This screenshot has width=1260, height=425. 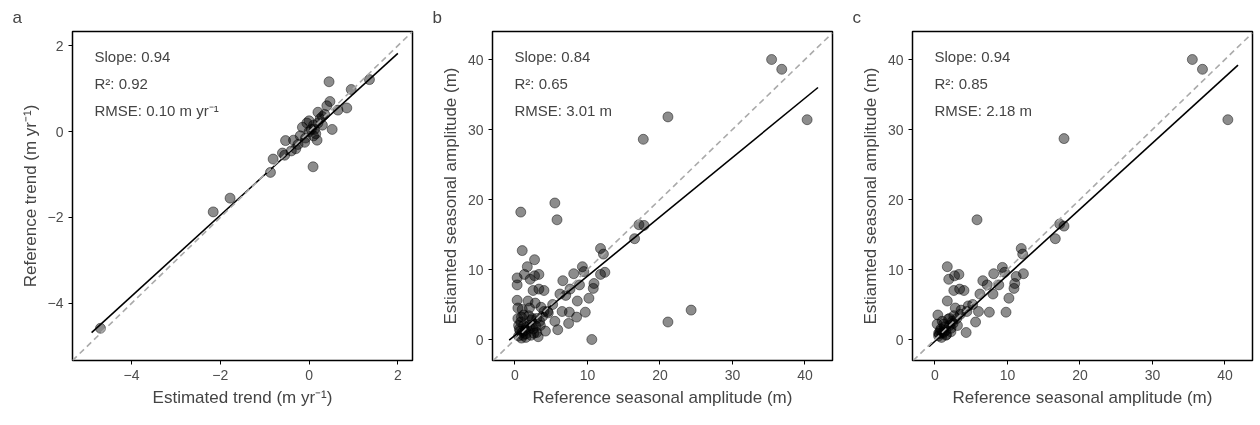 What do you see at coordinates (857, 17) in the screenshot?
I see `chart-title: c` at bounding box center [857, 17].